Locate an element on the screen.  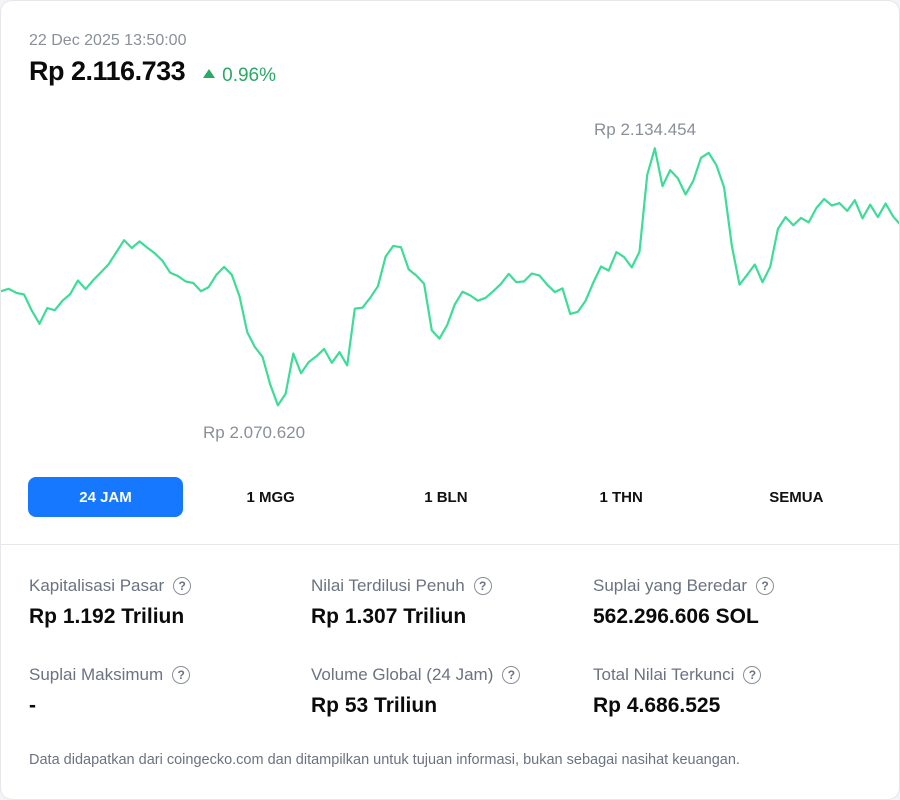
stat-label: Volume Global (24 Jam) ? is located at coordinates (452, 675).